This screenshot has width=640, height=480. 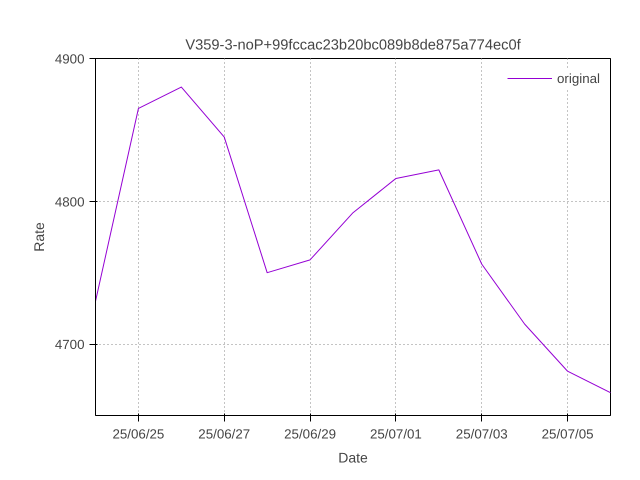 I want to click on y-tick-label: 4800, so click(x=69, y=202).